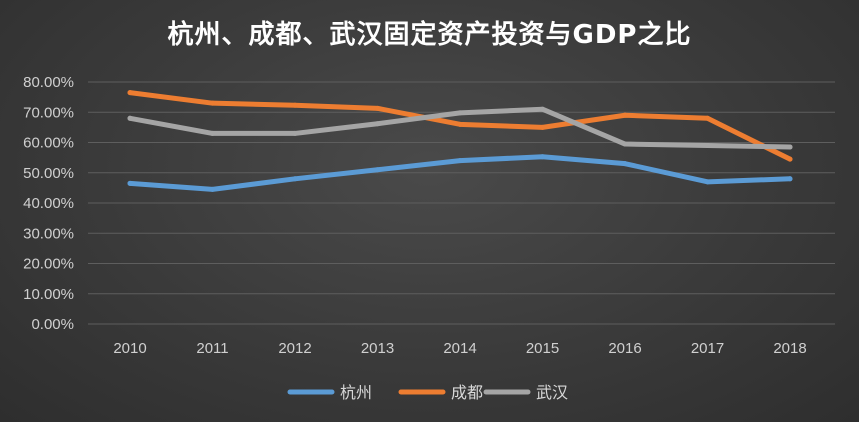 The height and width of the screenshot is (422, 859). Describe the element at coordinates (48, 143) in the screenshot. I see `y-tick-label: 60.00%` at that location.